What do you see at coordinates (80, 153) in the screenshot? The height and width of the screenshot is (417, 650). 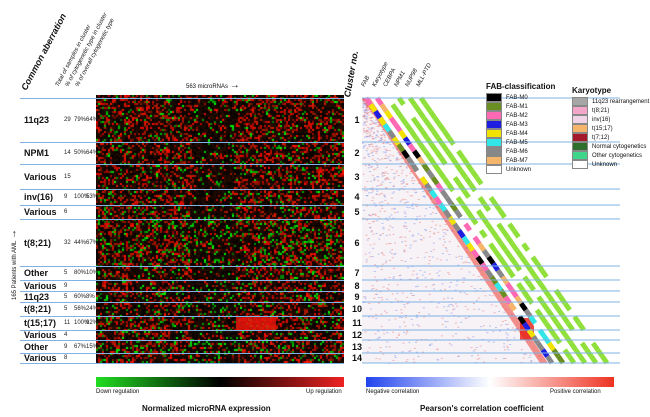 I see `cluster-pct-cyto: 50%` at bounding box center [80, 153].